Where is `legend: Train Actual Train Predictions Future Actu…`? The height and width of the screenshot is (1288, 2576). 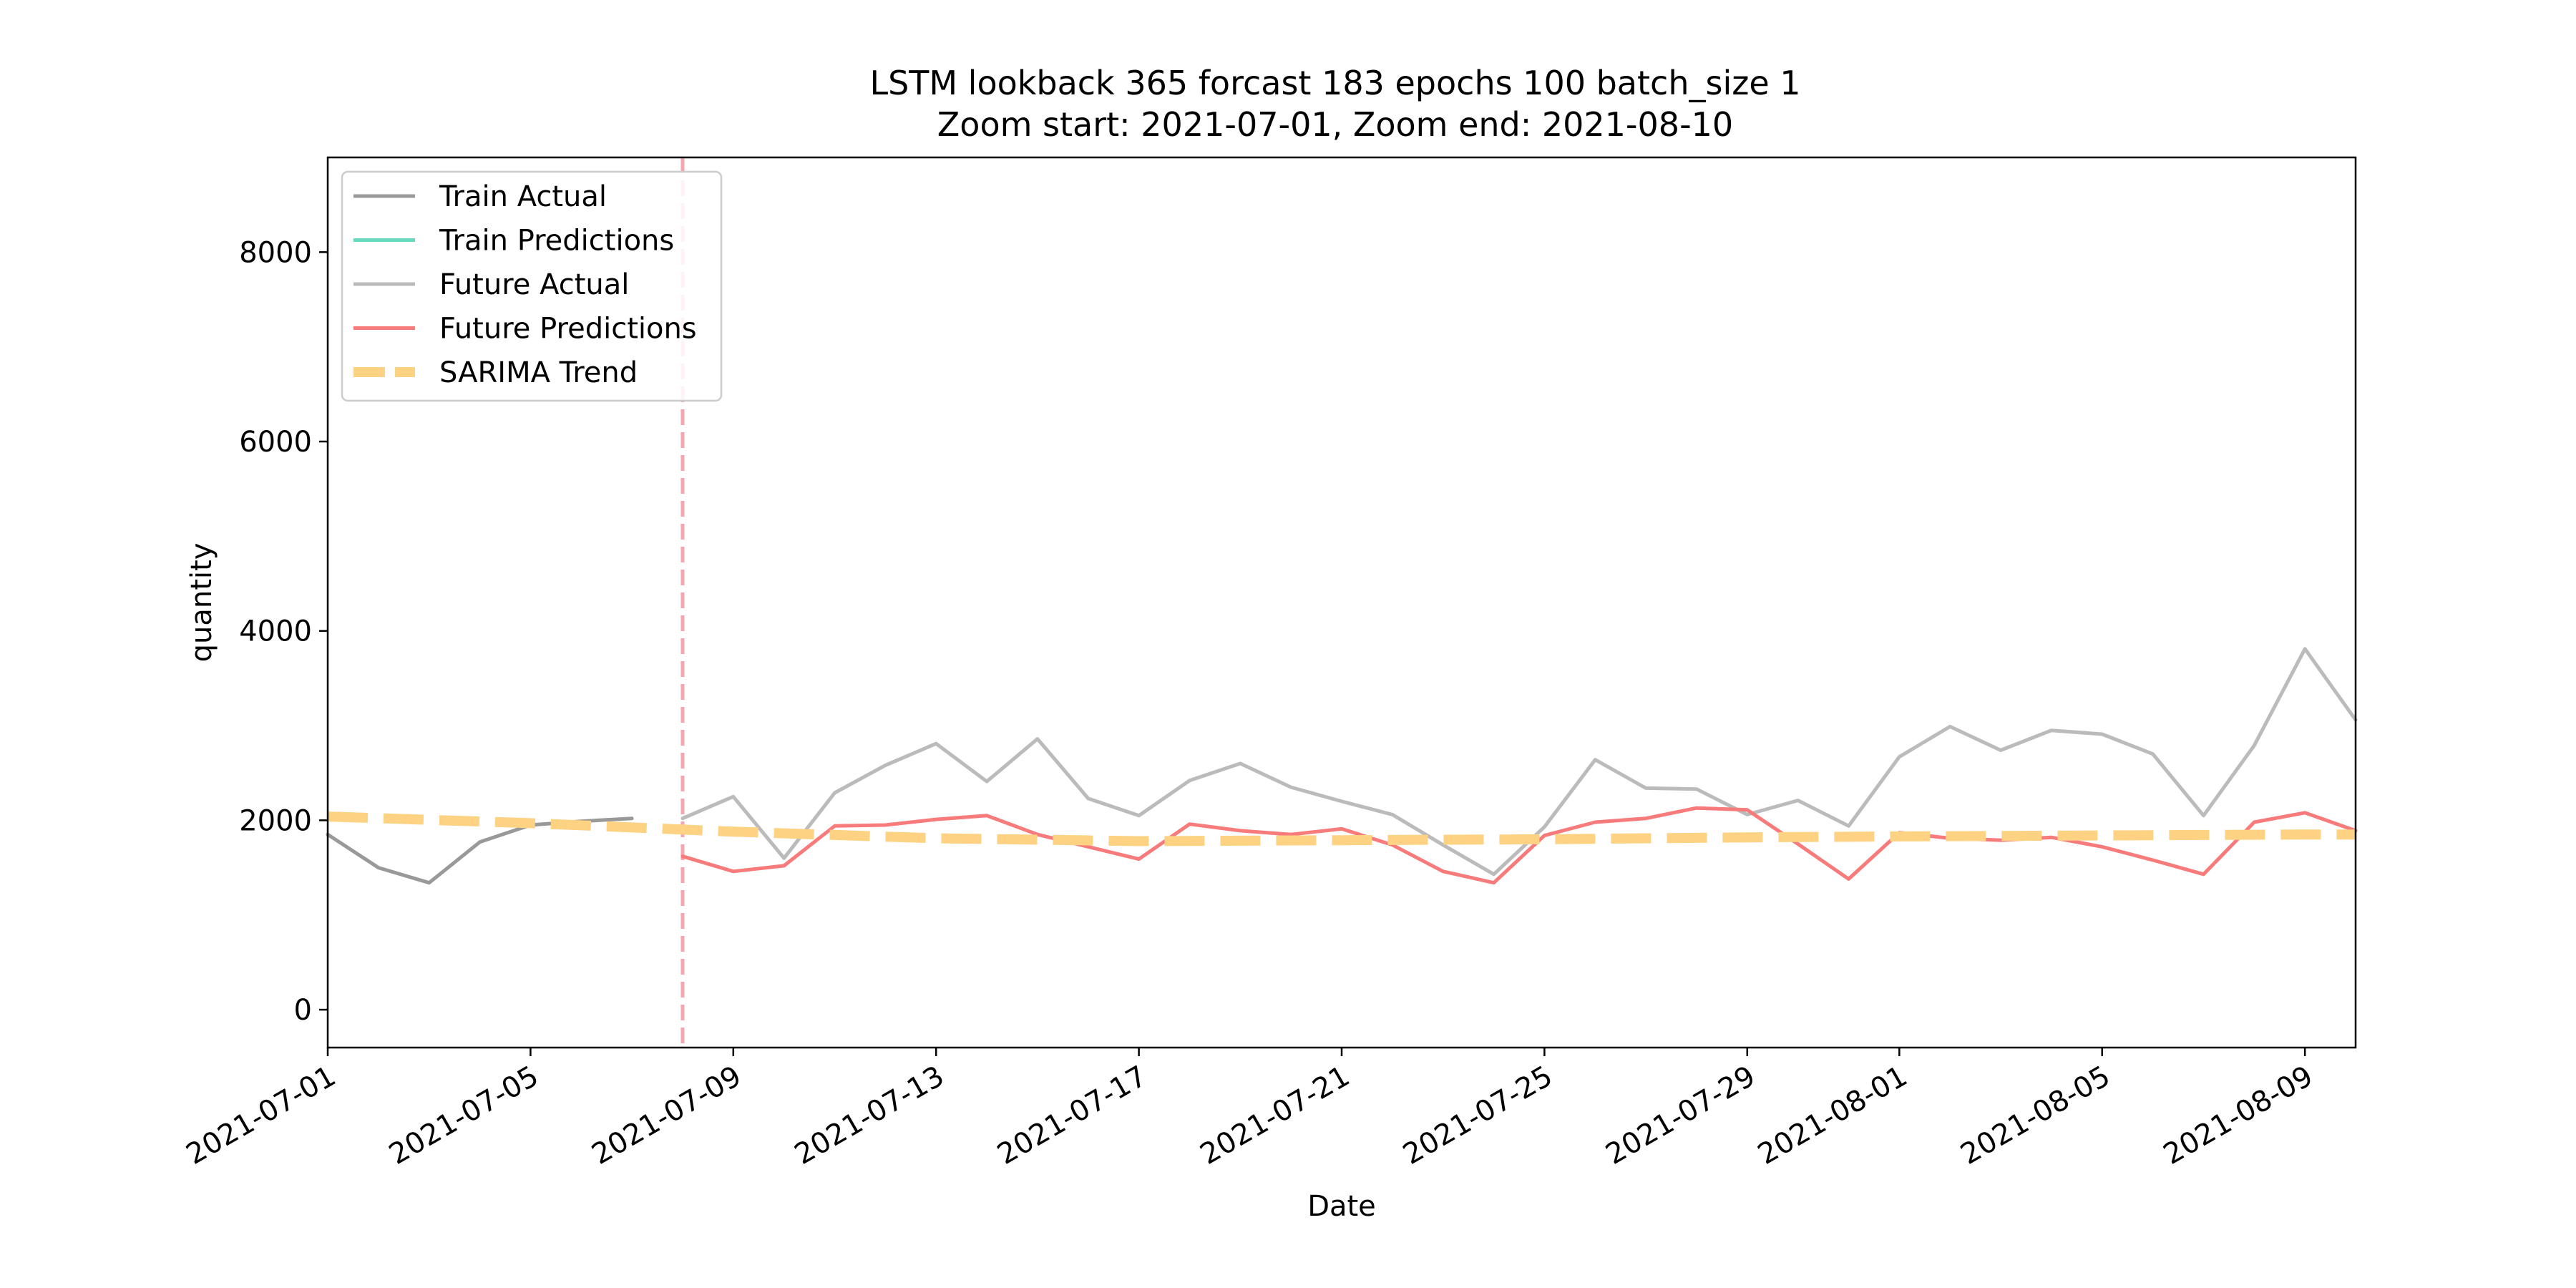 legend: Train Actual Train Predictions Future Actu… is located at coordinates (532, 286).